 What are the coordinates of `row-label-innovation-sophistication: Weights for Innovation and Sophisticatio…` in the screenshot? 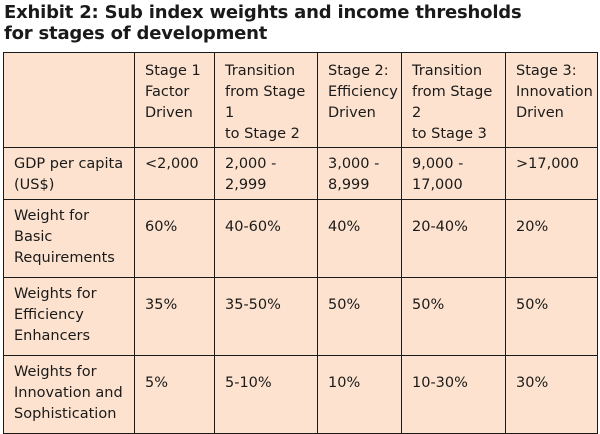 It's located at (69, 394).